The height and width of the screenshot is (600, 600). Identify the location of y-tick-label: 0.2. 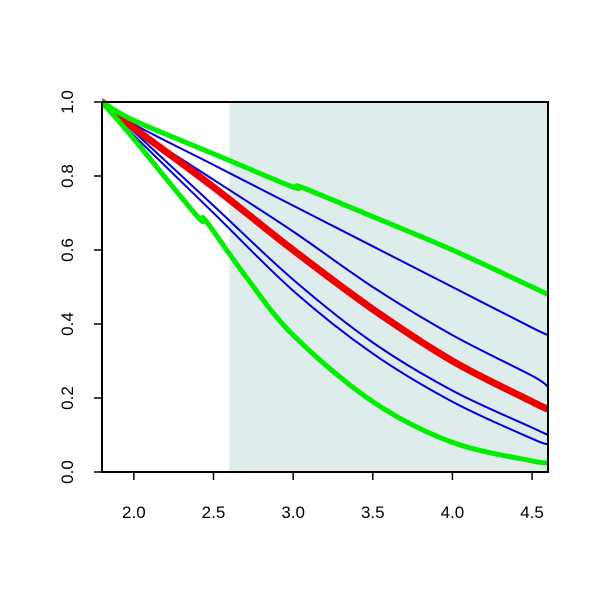
(67, 398).